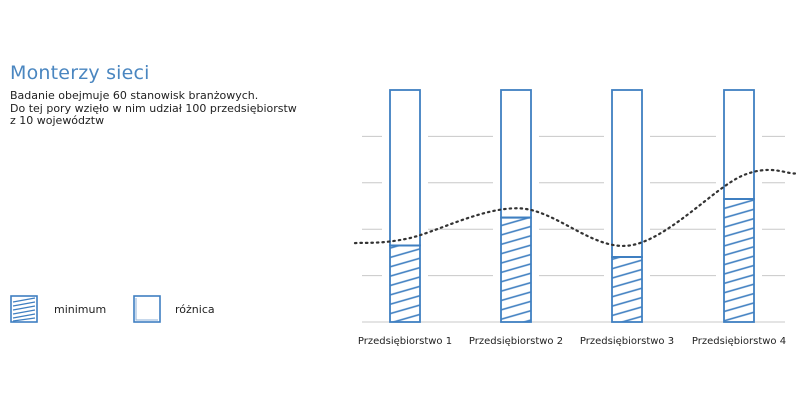 This screenshot has width=800, height=411. I want to click on description-line: z 10 województw, so click(57, 120).